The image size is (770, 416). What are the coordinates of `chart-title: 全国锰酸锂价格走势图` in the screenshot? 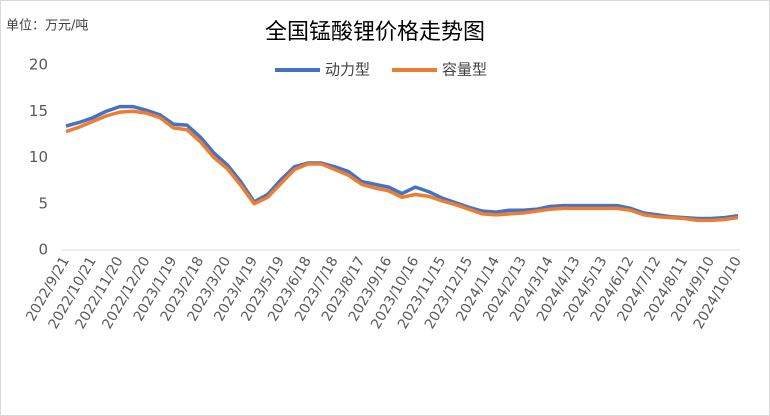 It's located at (375, 32).